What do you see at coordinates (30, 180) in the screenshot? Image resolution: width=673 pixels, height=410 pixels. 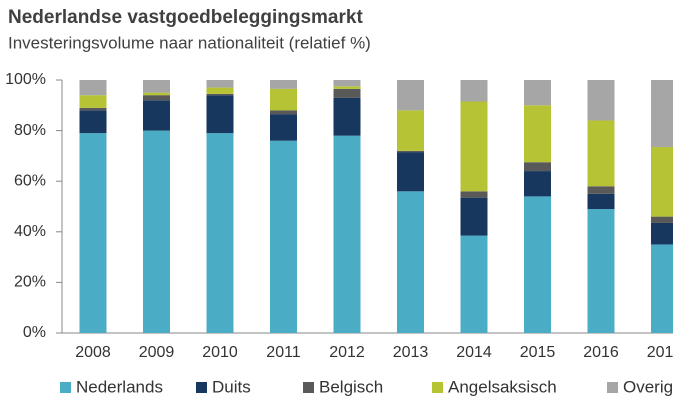 I see `y-tick-label: 60%` at bounding box center [30, 180].